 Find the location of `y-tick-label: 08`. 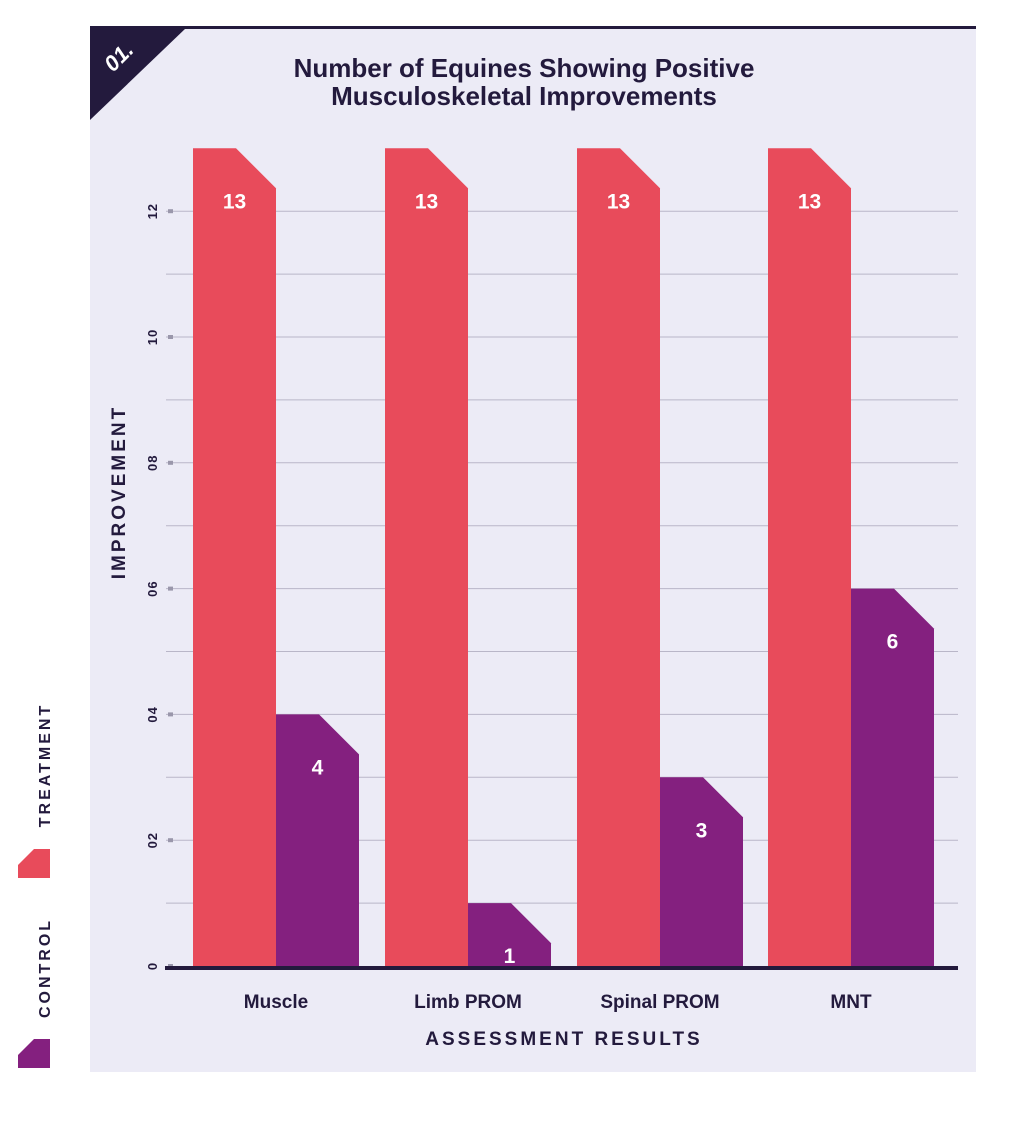

y-tick-label: 08 is located at coordinates (152, 463).